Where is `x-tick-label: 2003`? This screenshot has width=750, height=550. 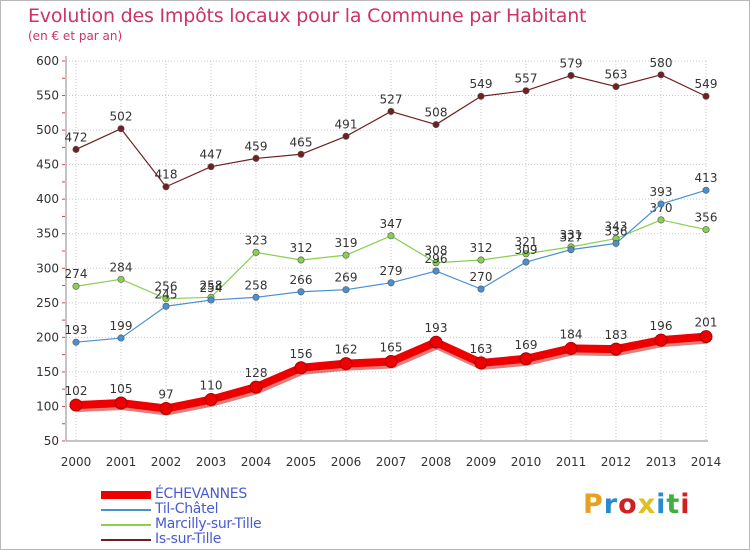
x-tick-label: 2003 is located at coordinates (211, 462).